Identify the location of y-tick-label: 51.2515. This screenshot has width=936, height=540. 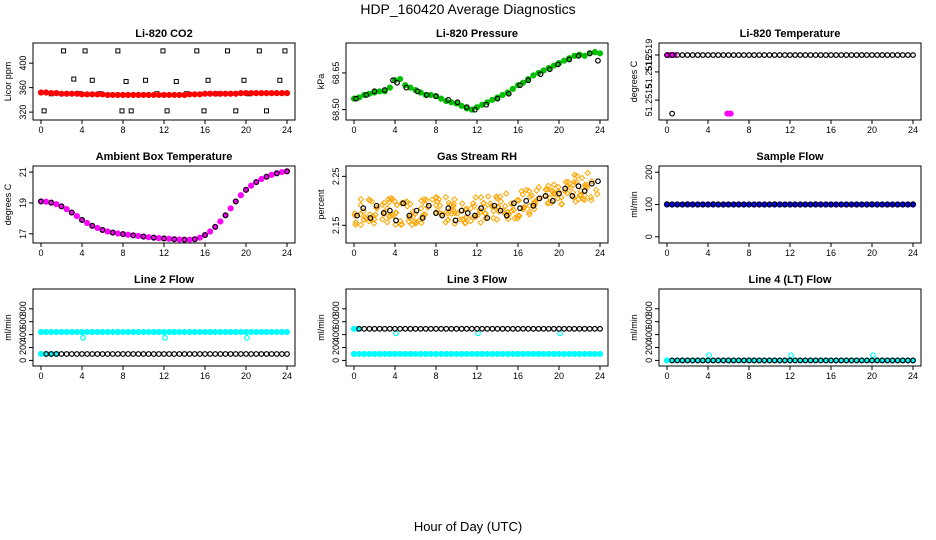
(649, 72).